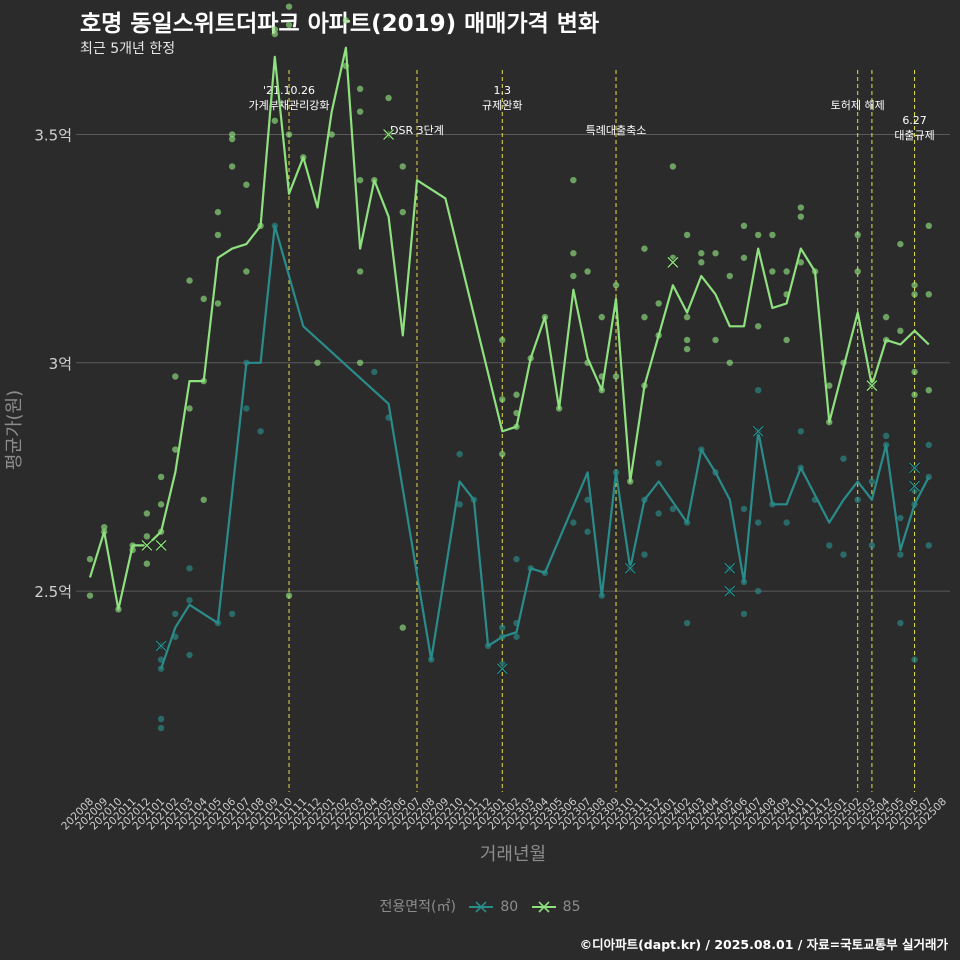 The image size is (960, 960). What do you see at coordinates (417, 907) in the screenshot?
I see `legend-title: 전용면적(㎡)` at bounding box center [417, 907].